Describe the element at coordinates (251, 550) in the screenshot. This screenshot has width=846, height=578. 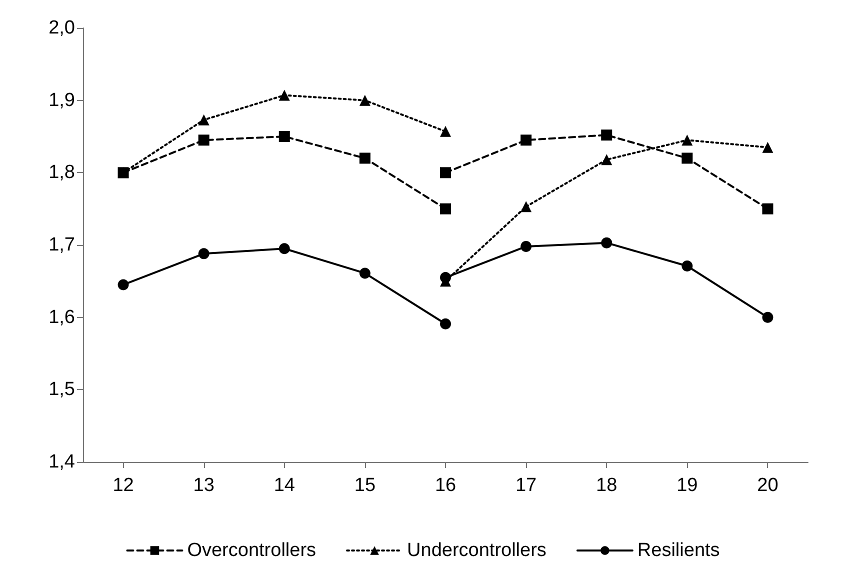
I see `legend-label: Overcontrollers` at that location.